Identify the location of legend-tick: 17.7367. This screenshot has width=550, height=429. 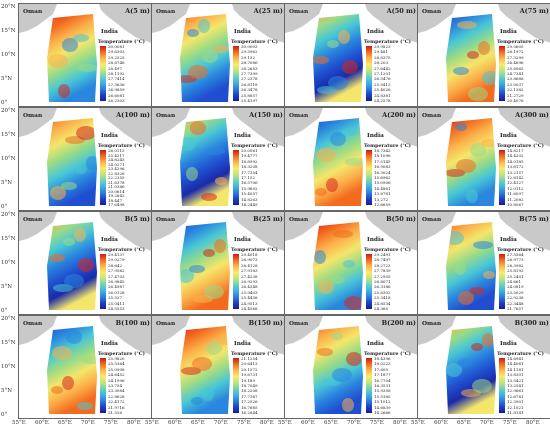
(249, 396).